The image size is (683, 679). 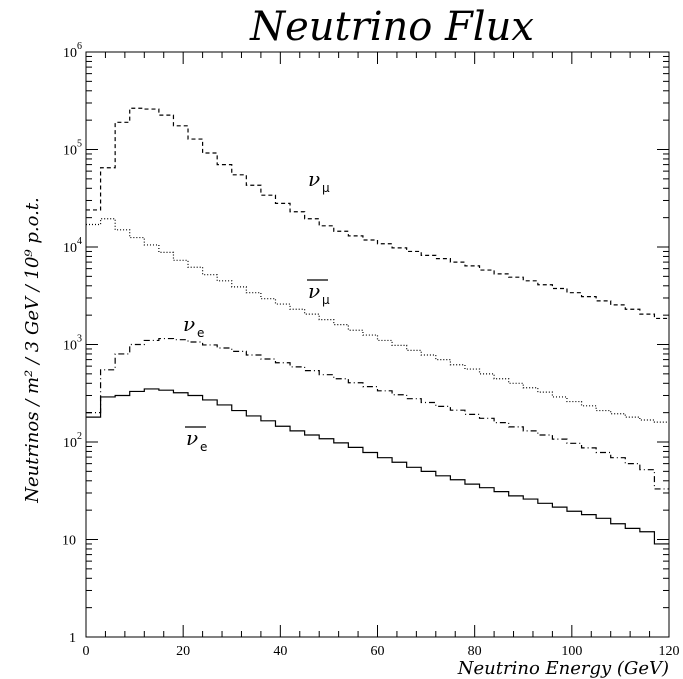 I want to click on y-tick-exponent: 5, so click(x=79, y=144).